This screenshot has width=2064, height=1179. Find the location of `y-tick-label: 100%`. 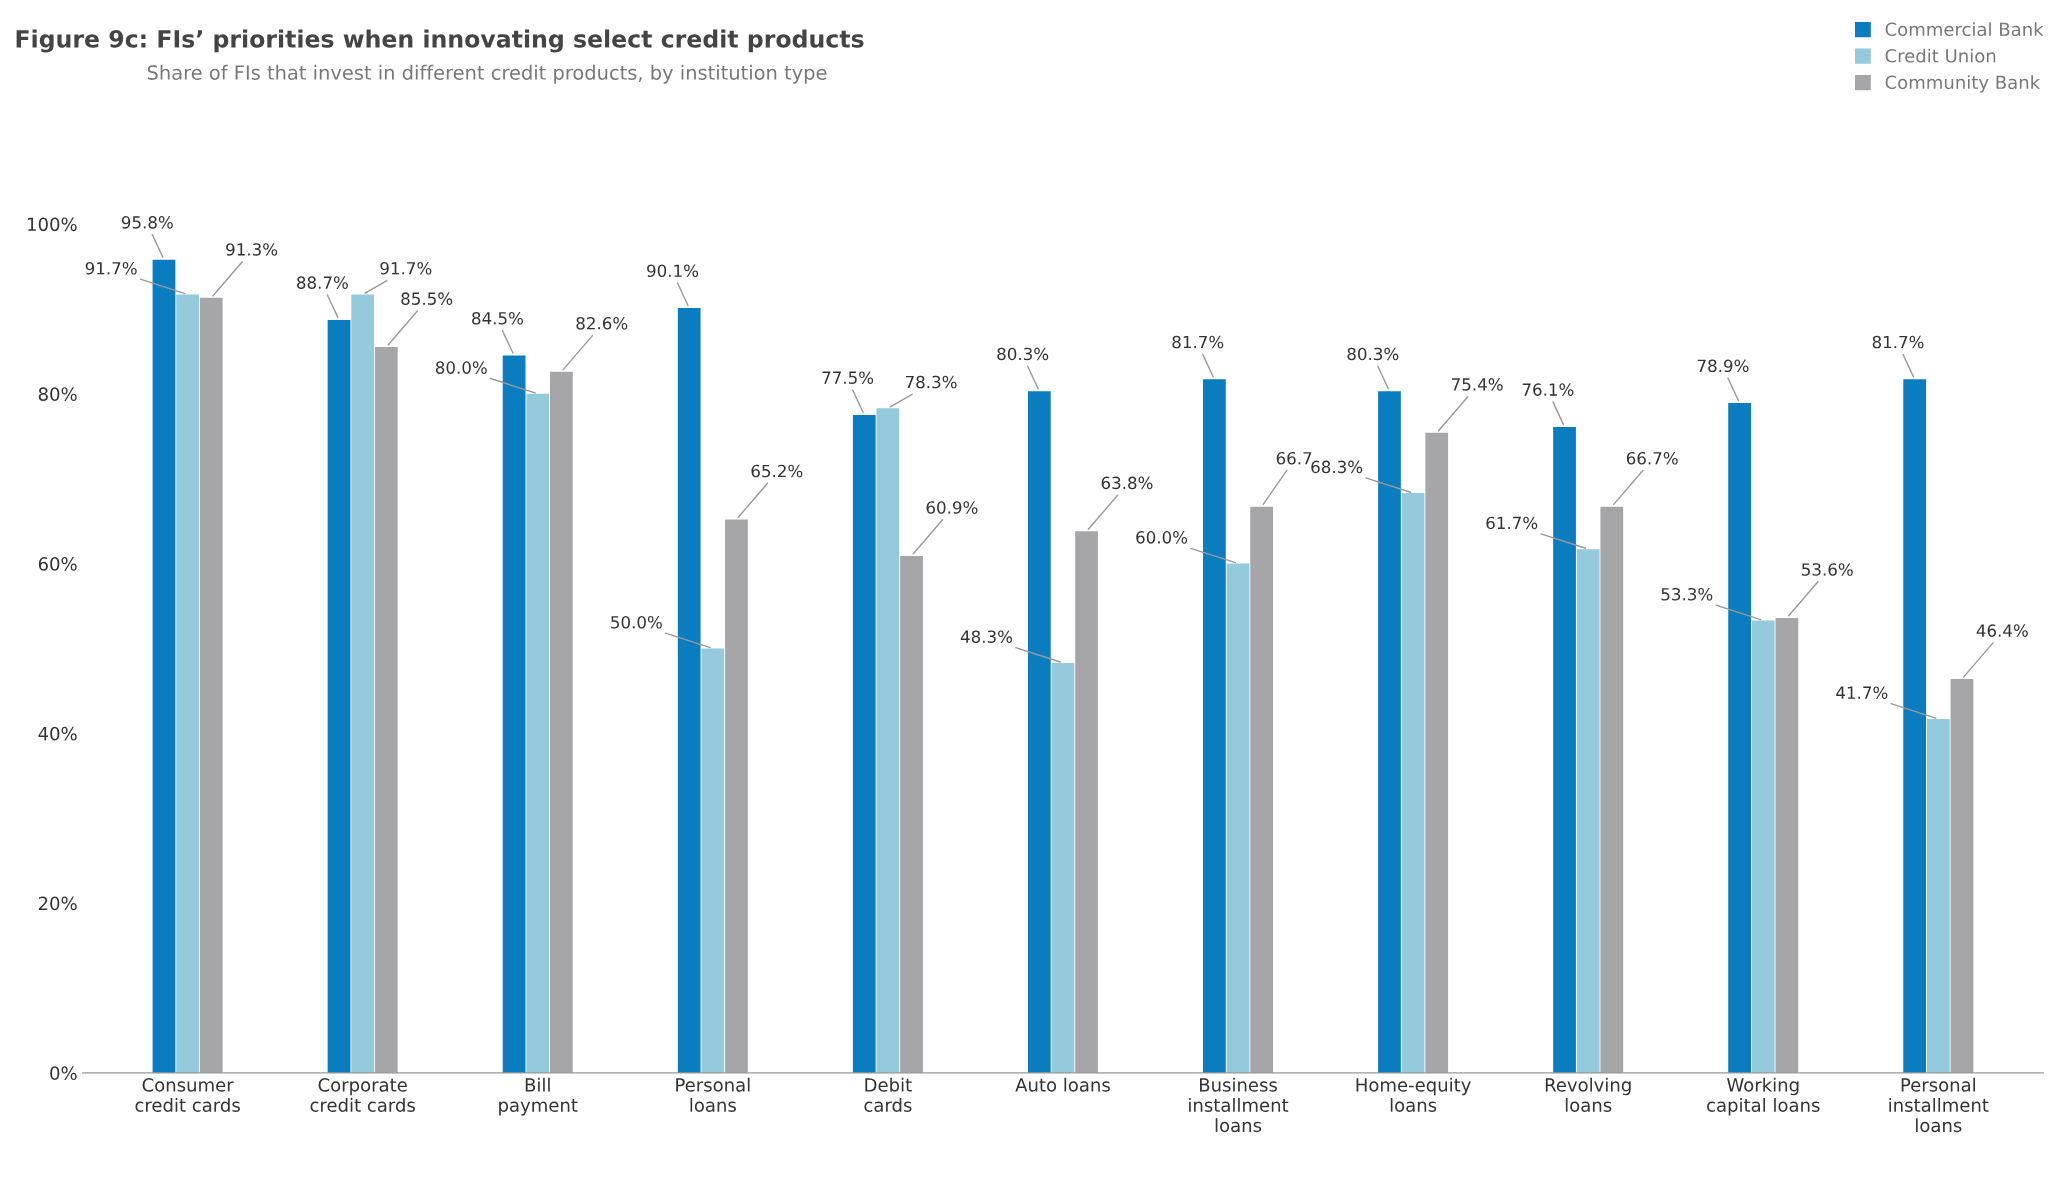

y-tick-label: 100% is located at coordinates (52, 224).